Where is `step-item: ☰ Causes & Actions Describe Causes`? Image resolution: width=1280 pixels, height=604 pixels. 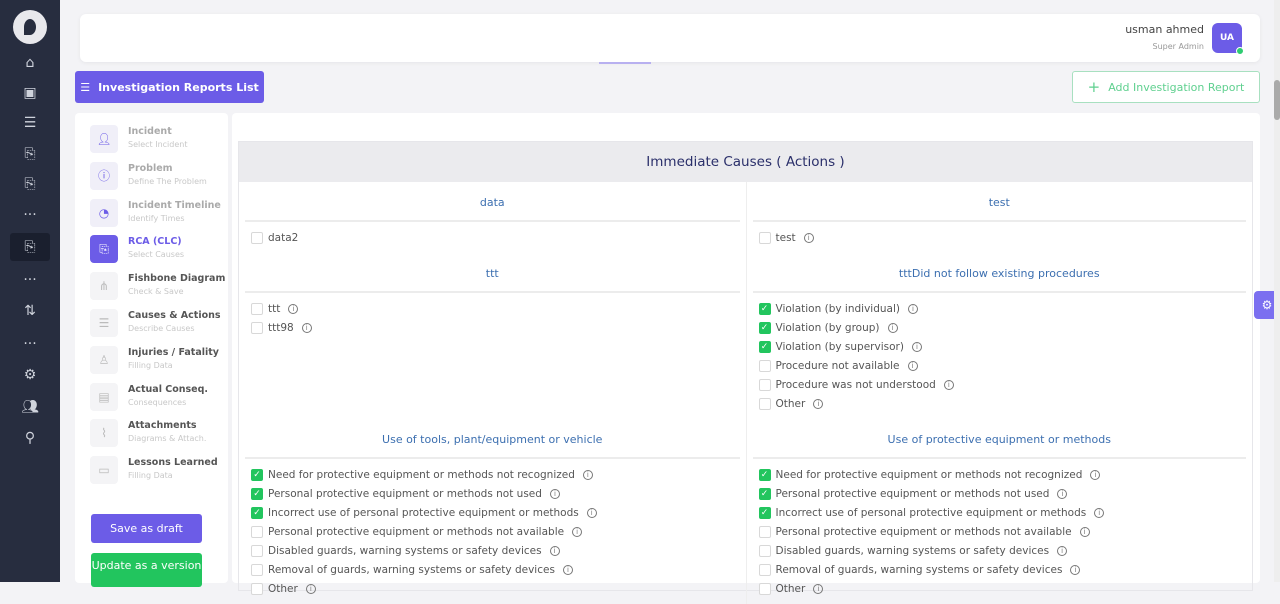
step-item: ☰ Causes & Actions Describe Causes is located at coordinates (155, 323).